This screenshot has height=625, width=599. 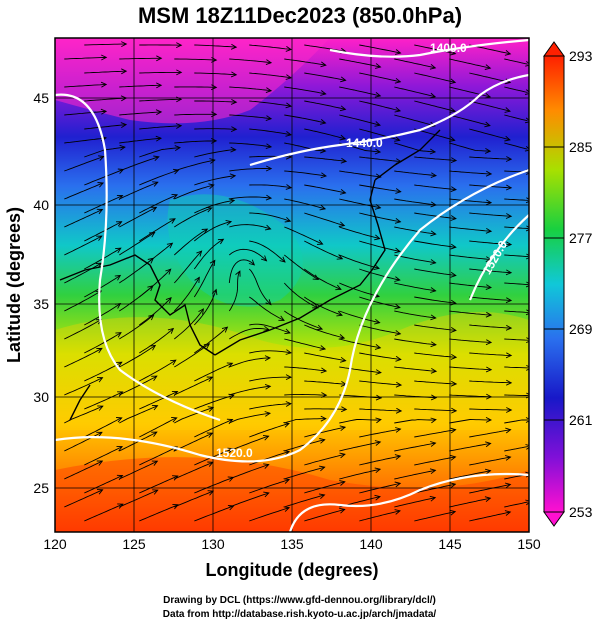 I want to click on x-tick-label: 130, so click(x=213, y=544).